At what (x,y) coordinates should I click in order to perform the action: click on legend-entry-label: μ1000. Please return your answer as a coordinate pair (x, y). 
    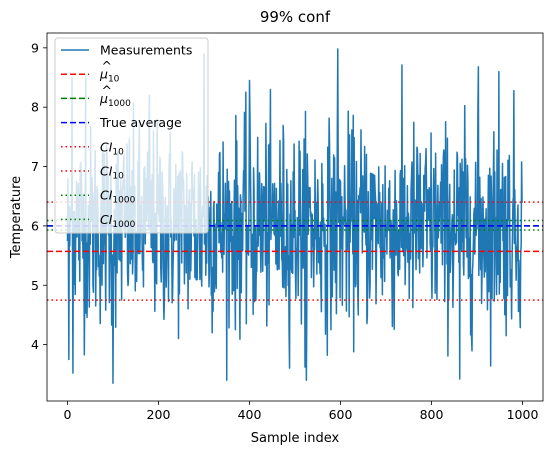
    Looking at the image, I should click on (115, 100).